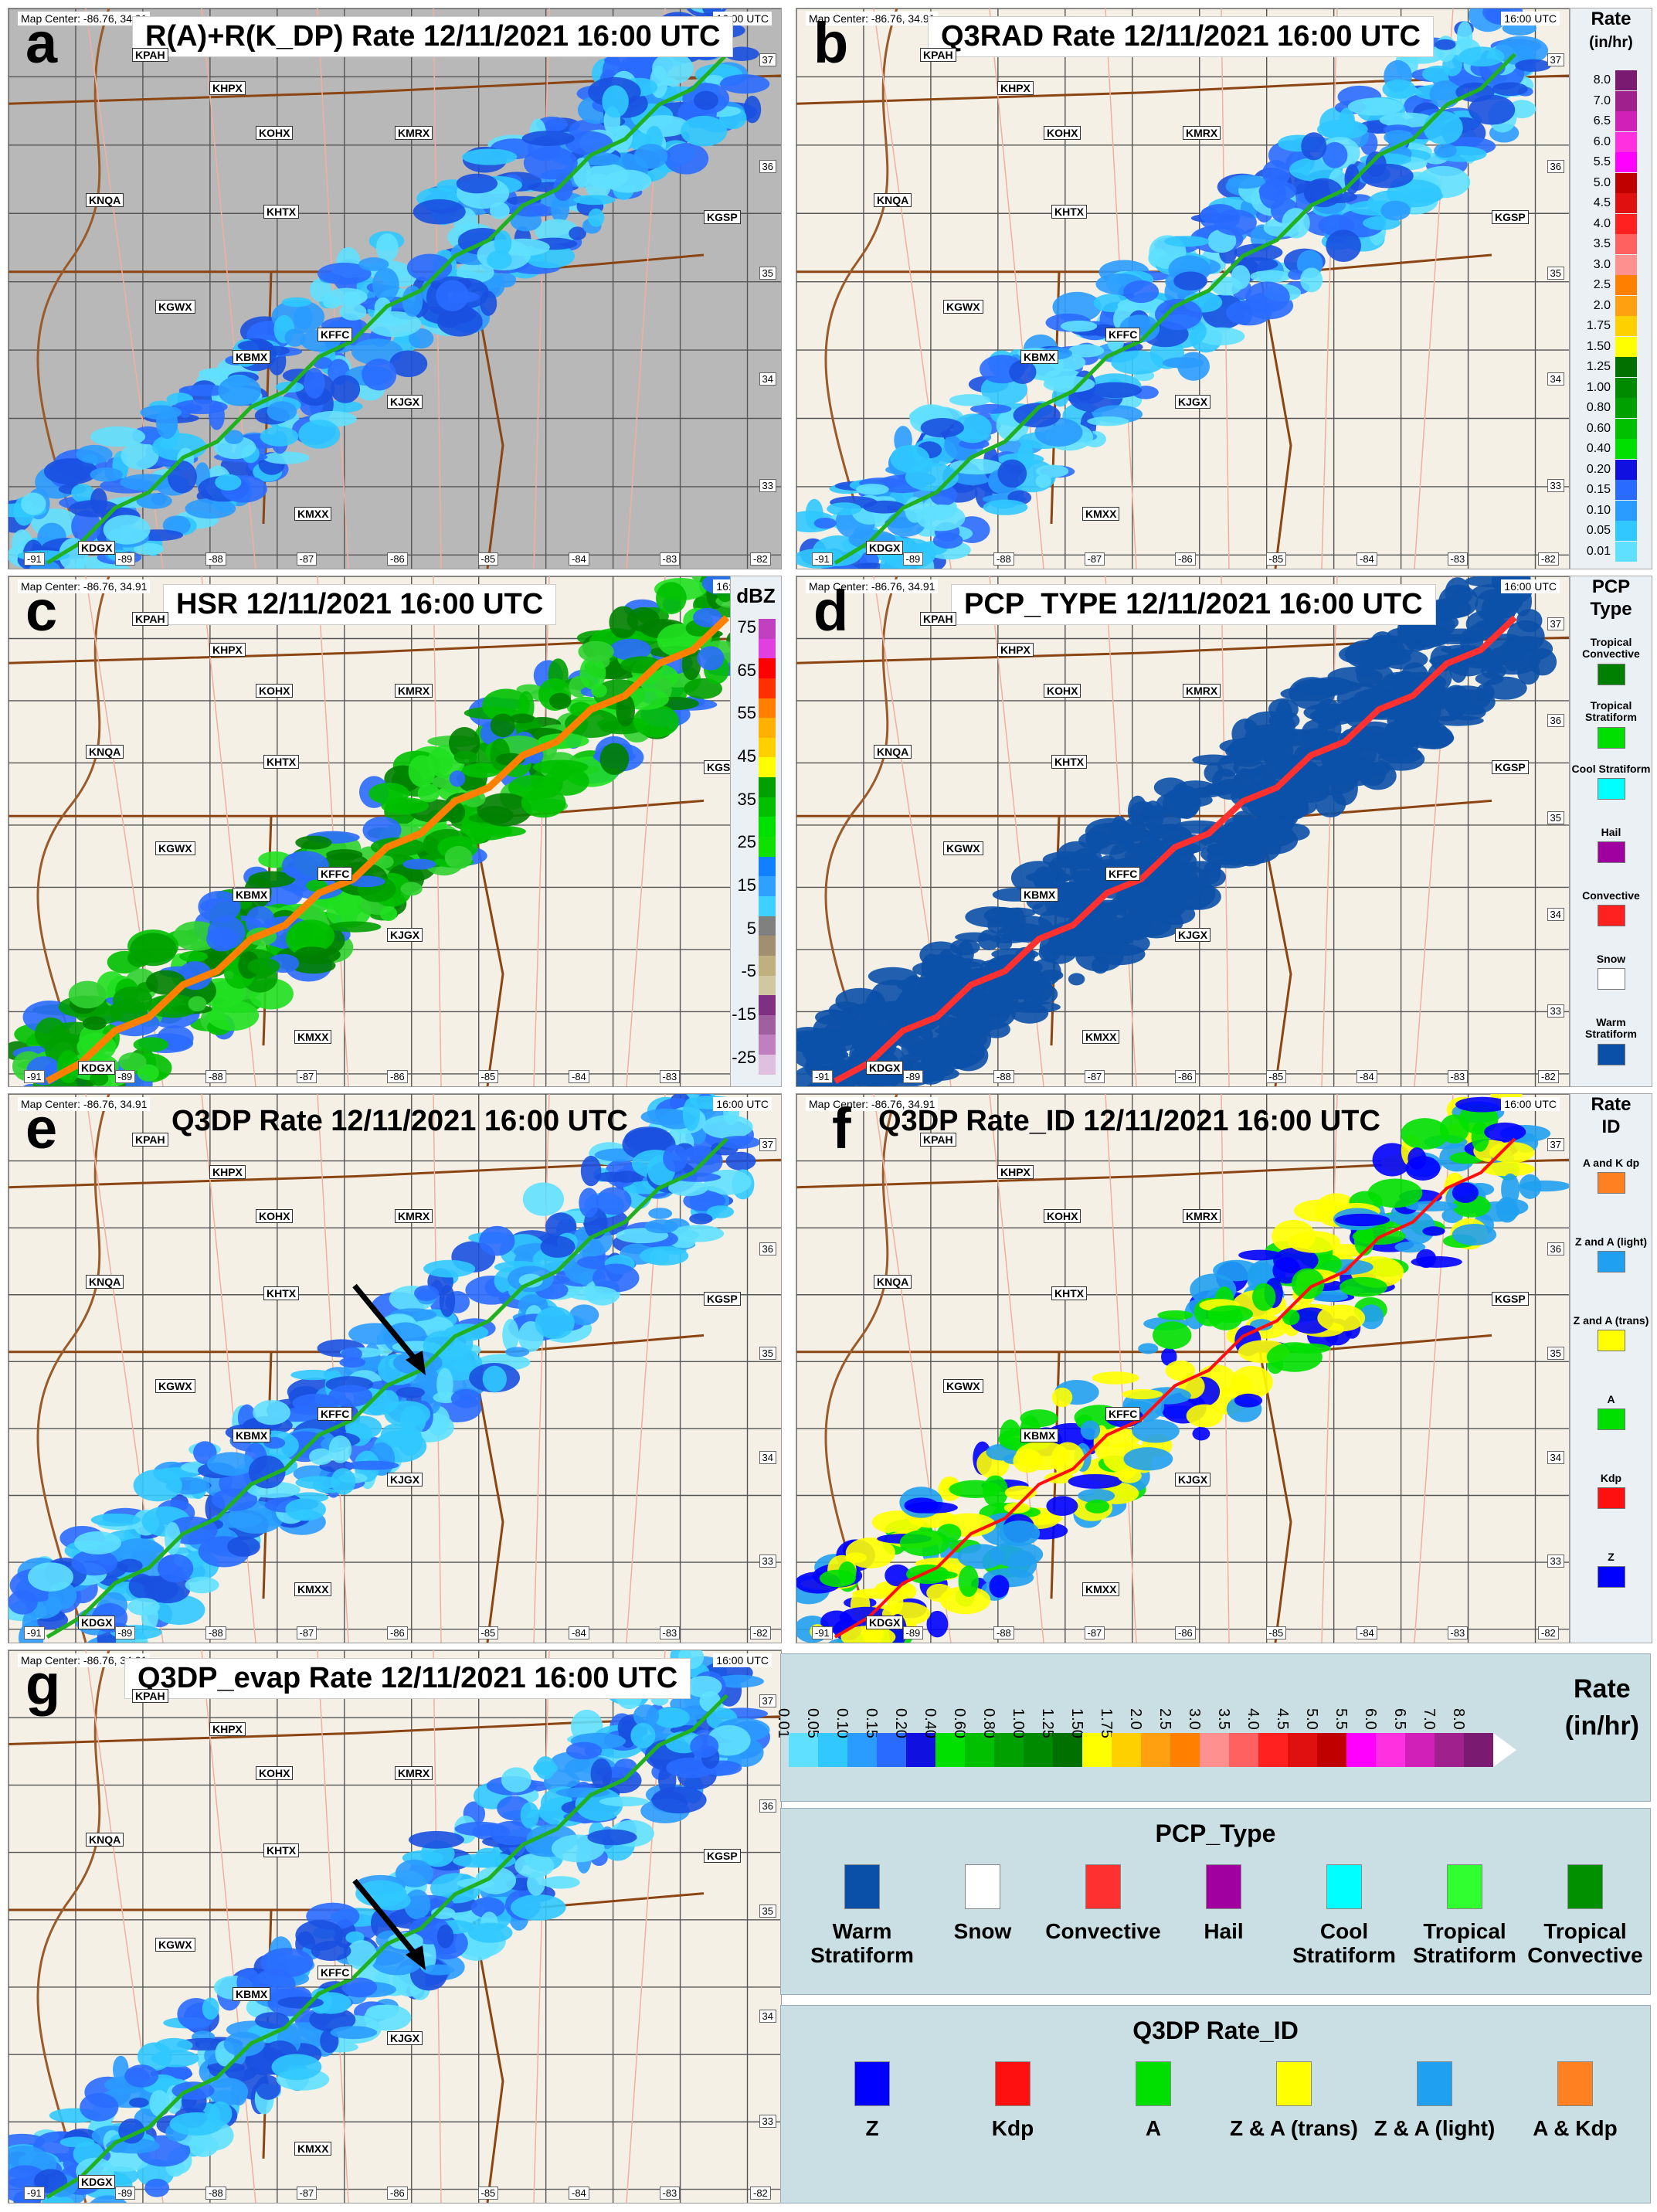 This screenshot has width=1657, height=2212. What do you see at coordinates (97, 1622) in the screenshot?
I see `radar-site-label: KDGX` at bounding box center [97, 1622].